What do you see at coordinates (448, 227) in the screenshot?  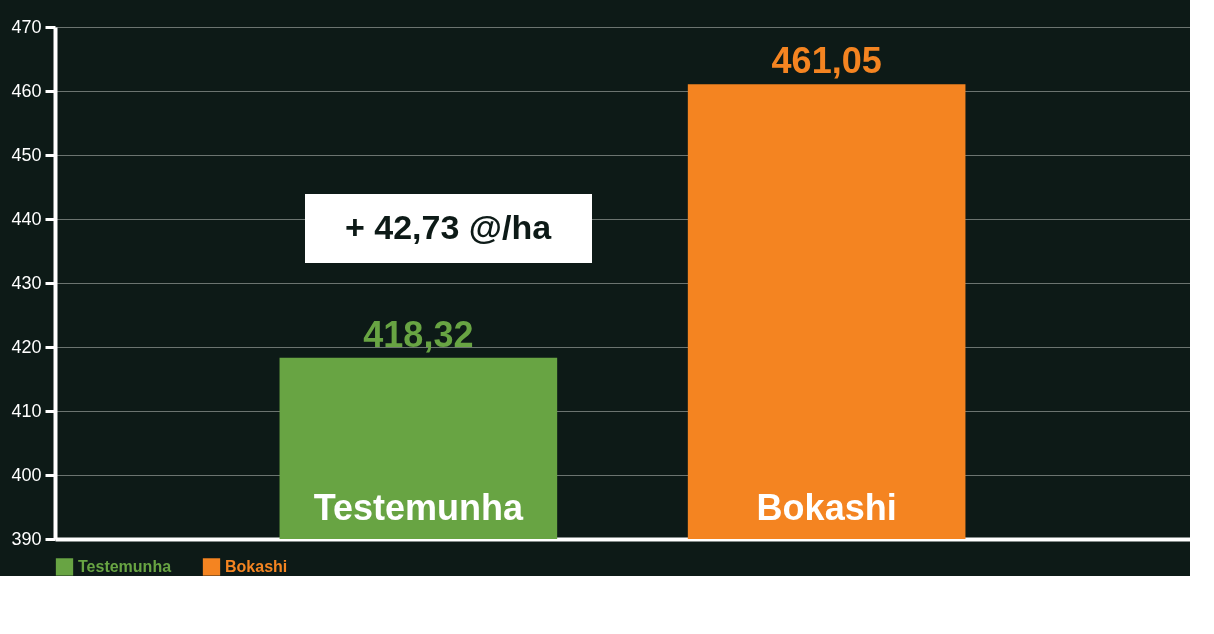 I see `annotation: + 42,73 @/ha` at bounding box center [448, 227].